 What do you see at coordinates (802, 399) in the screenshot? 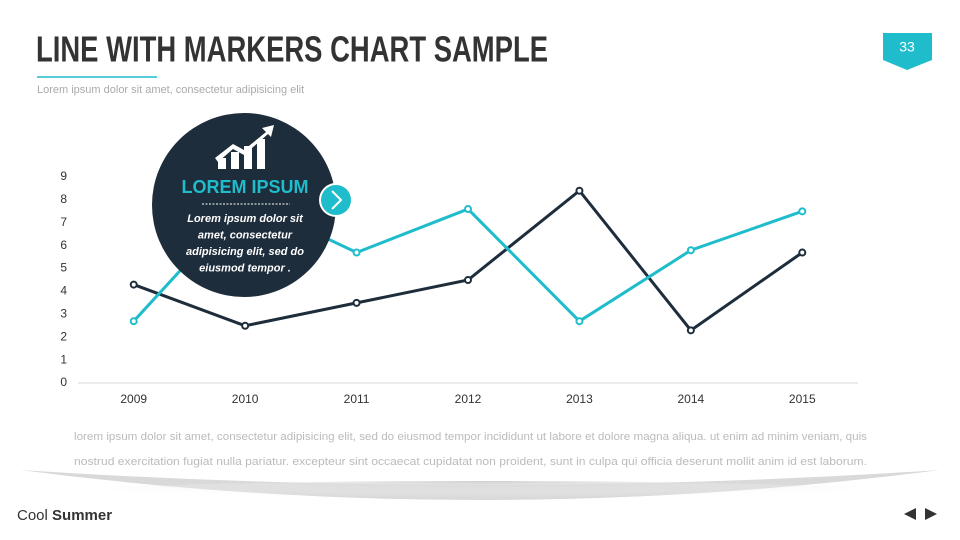
I see `x-tick-label: 2015` at bounding box center [802, 399].